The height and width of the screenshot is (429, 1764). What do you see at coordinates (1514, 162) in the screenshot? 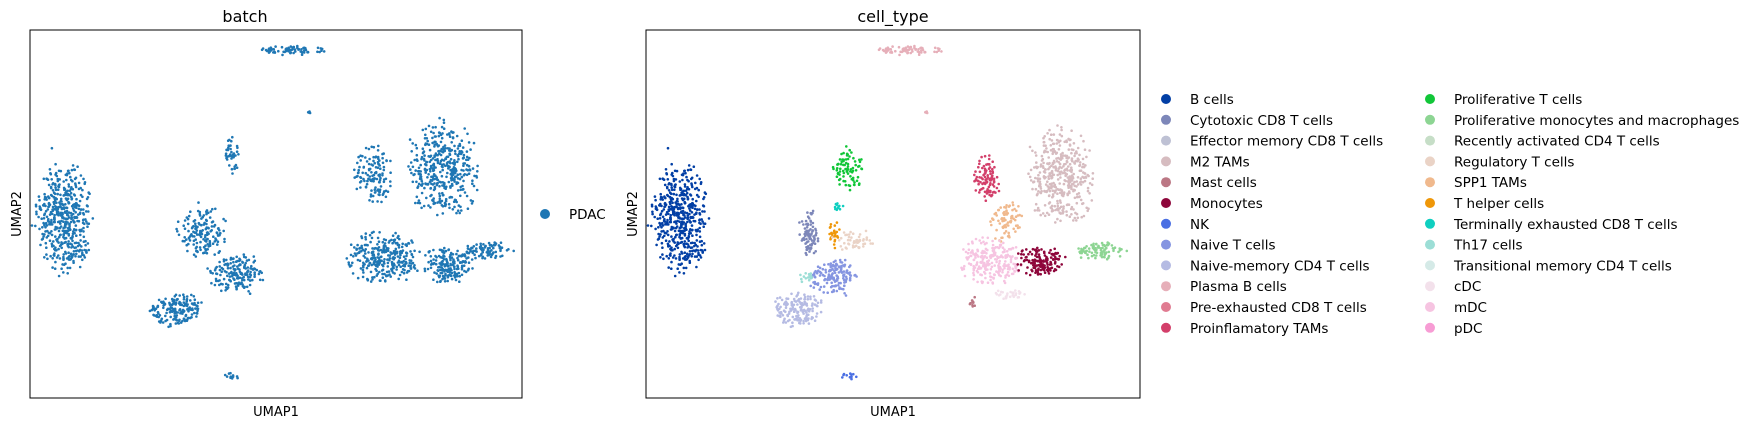
I see `legend-label: Regulatory T cells` at bounding box center [1514, 162].